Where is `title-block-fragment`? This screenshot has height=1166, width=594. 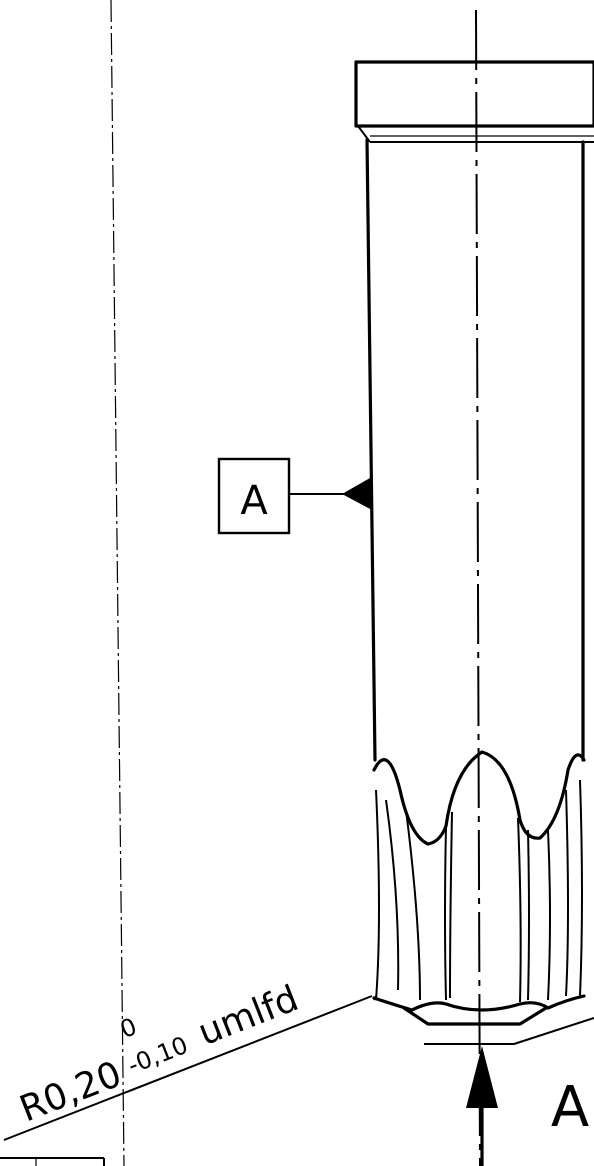
title-block-fragment is located at coordinates (52, 1161).